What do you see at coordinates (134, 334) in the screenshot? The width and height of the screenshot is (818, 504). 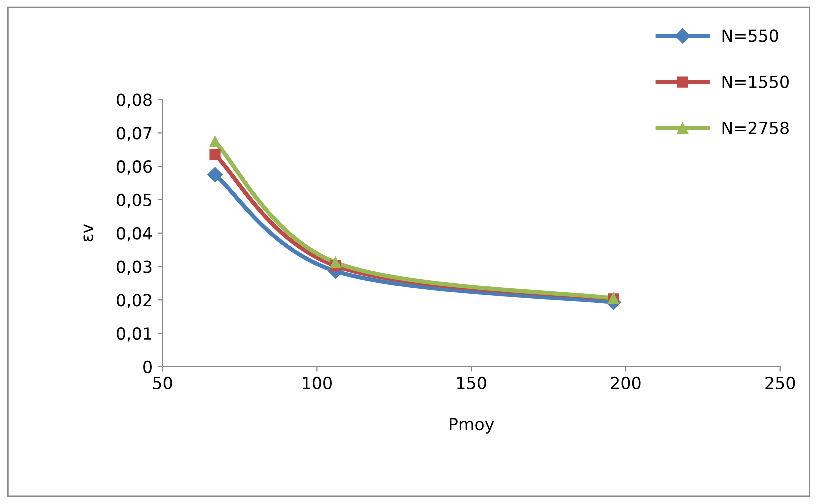 I see `y-tick-label: 0,01` at bounding box center [134, 334].